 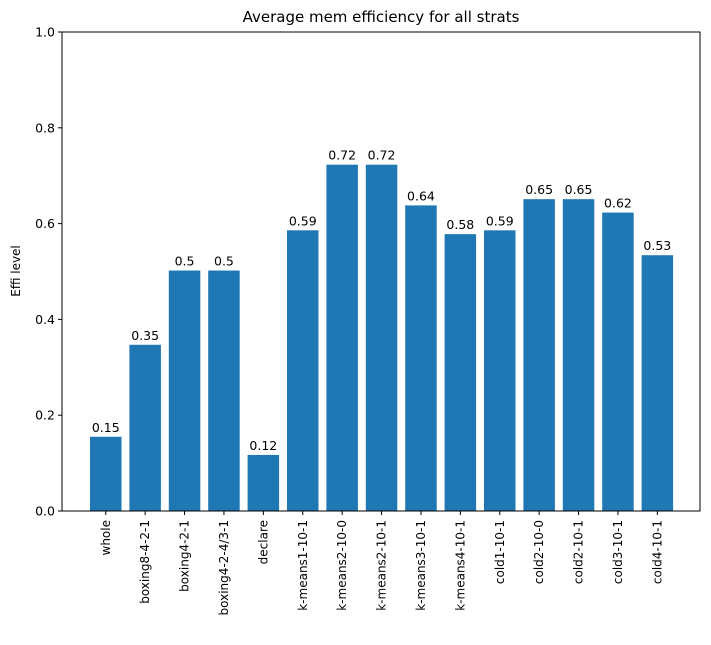 I want to click on x-tick-label: k-means2-10-1, so click(x=382, y=565).